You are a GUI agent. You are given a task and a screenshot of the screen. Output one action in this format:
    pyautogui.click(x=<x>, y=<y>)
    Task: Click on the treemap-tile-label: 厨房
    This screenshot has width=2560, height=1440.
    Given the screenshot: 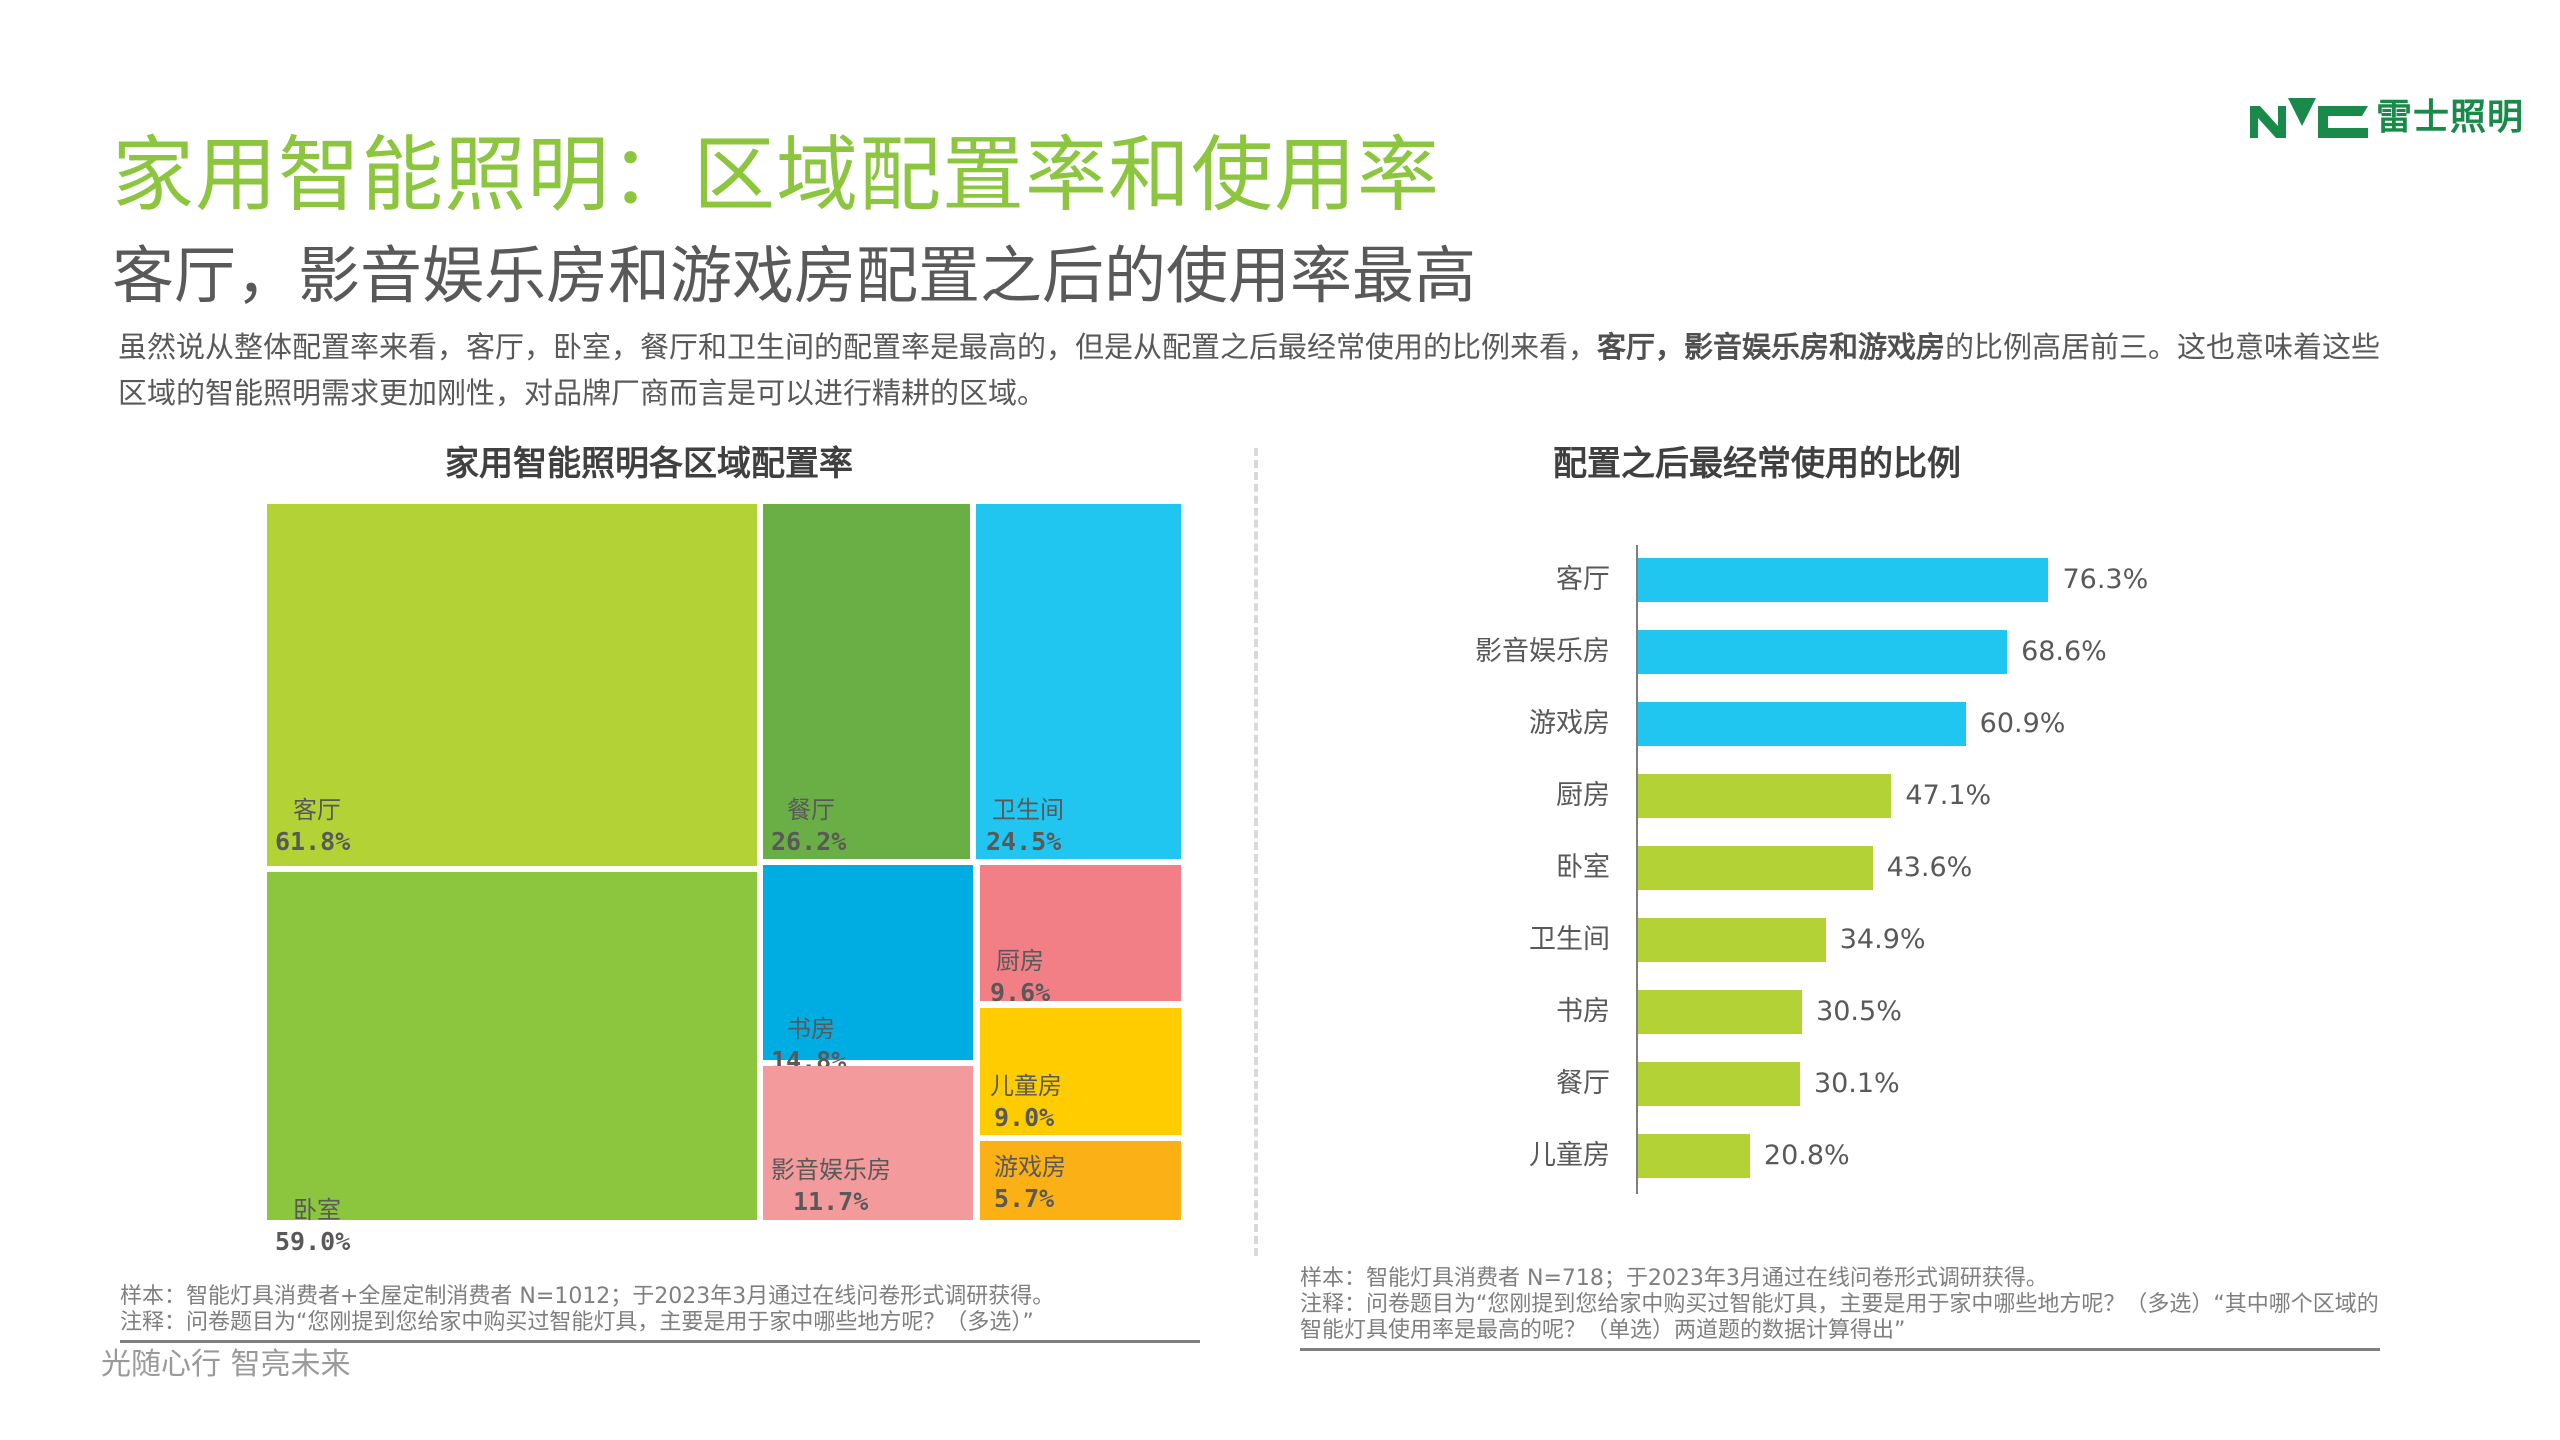 What is the action you would take?
    pyautogui.click(x=1020, y=961)
    